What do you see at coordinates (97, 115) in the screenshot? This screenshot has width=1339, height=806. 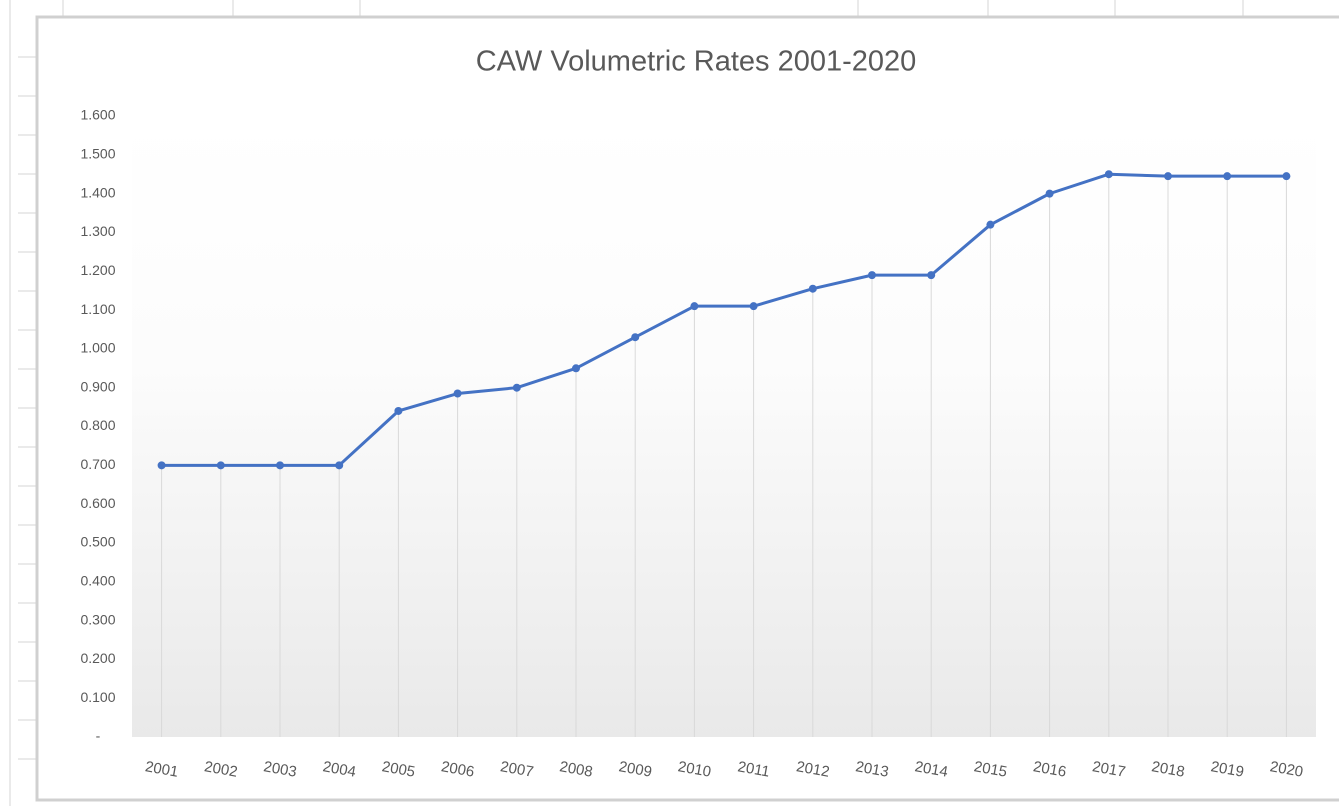 I see `y-tick-label: 1.600` at bounding box center [97, 115].